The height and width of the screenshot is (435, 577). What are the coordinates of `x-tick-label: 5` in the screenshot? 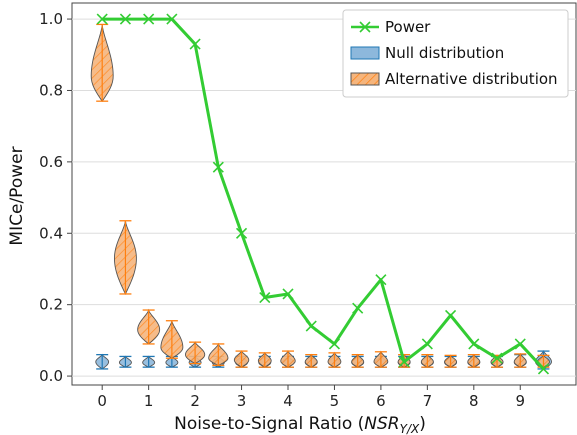 It's located at (335, 401).